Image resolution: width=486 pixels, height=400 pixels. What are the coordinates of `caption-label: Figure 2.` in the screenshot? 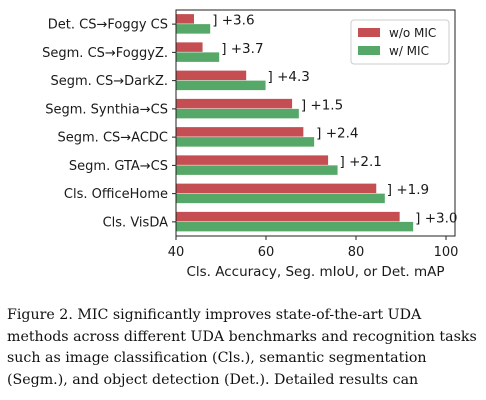 It's located at (40, 315).